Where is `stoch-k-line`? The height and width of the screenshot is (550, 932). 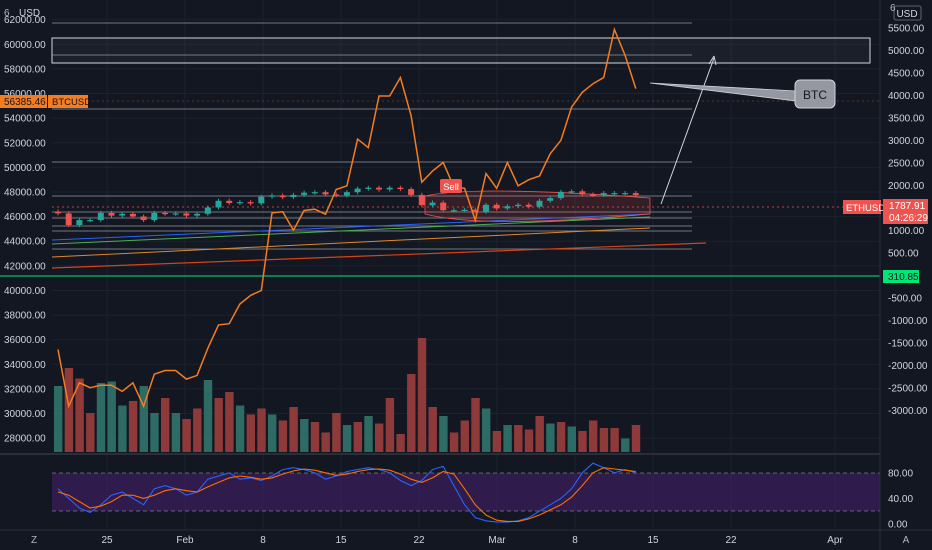 stoch-k-line is located at coordinates (346, 492).